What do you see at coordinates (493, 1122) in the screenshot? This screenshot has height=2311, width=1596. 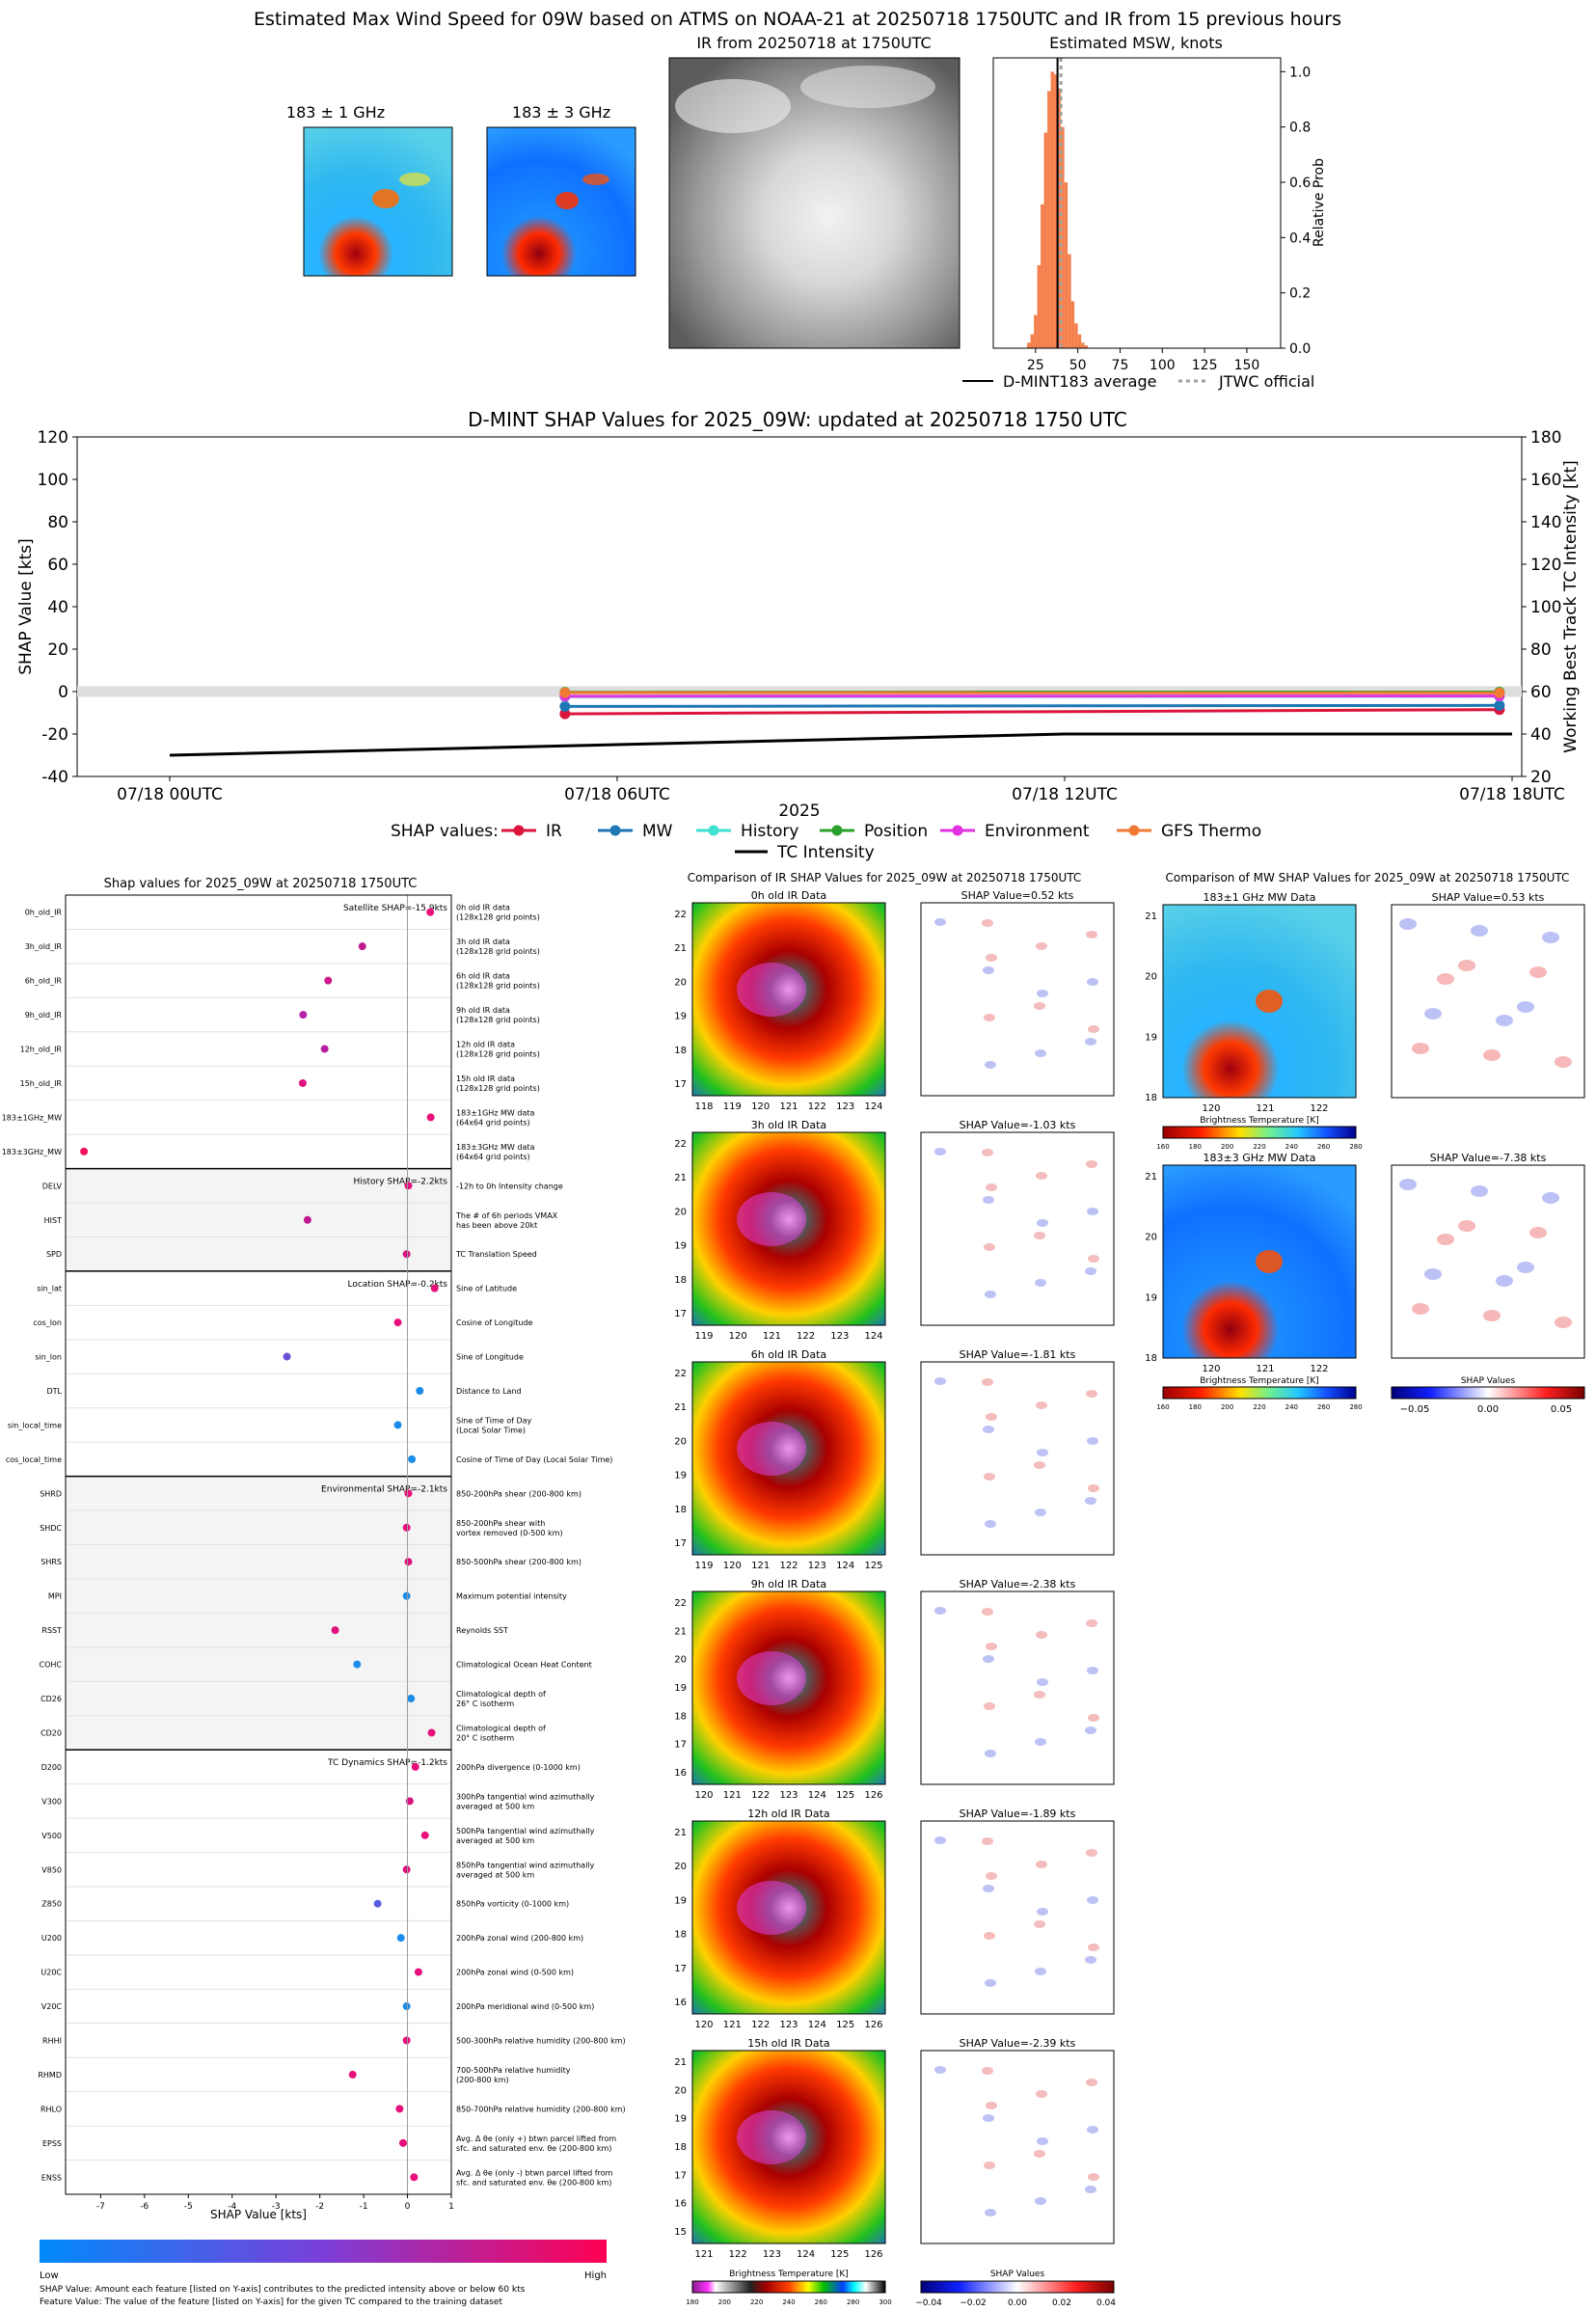 I see `feature-description: (64x64 grid points)` at bounding box center [493, 1122].